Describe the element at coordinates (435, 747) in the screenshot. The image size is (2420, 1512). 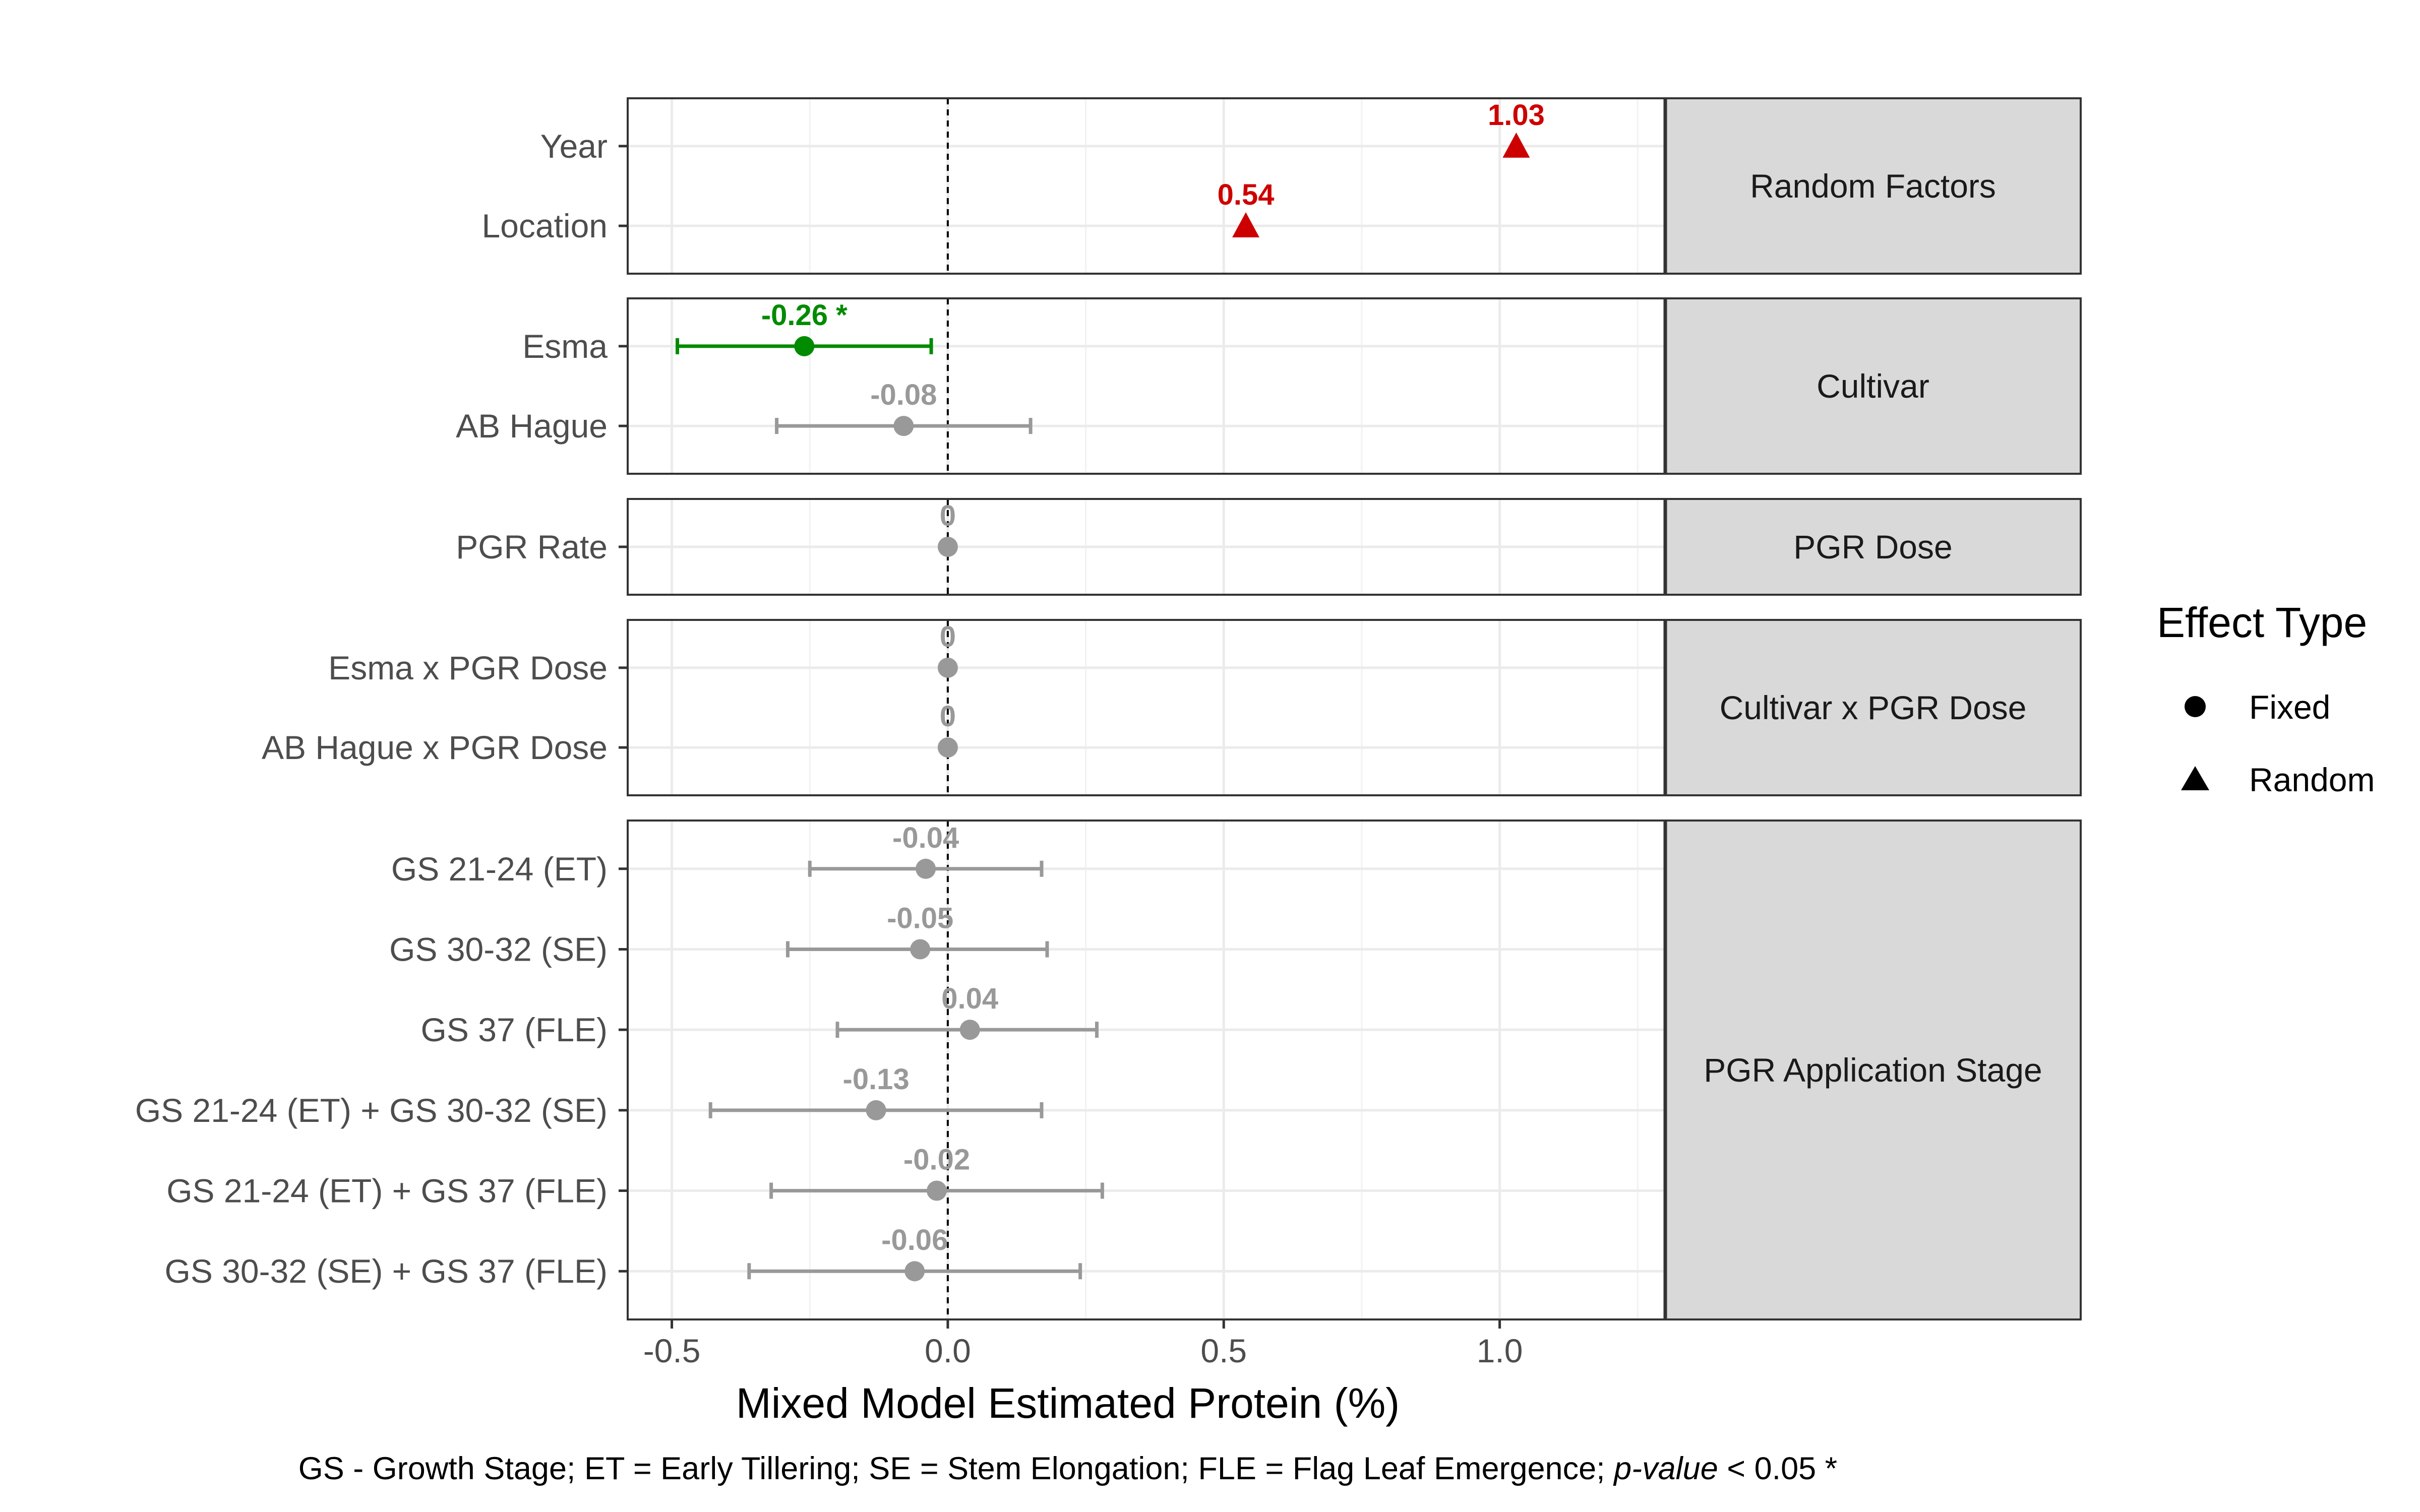
I see `y-tick-label: AB Hague x PGR Dose` at that location.